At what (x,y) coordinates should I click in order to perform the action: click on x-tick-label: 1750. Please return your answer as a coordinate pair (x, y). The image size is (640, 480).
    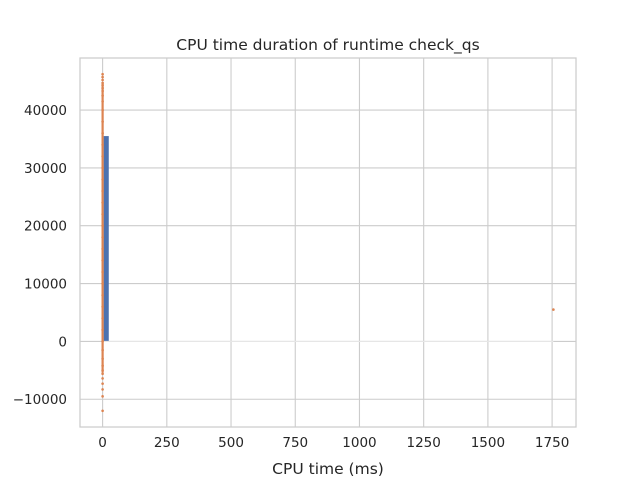
    Looking at the image, I should click on (552, 443).